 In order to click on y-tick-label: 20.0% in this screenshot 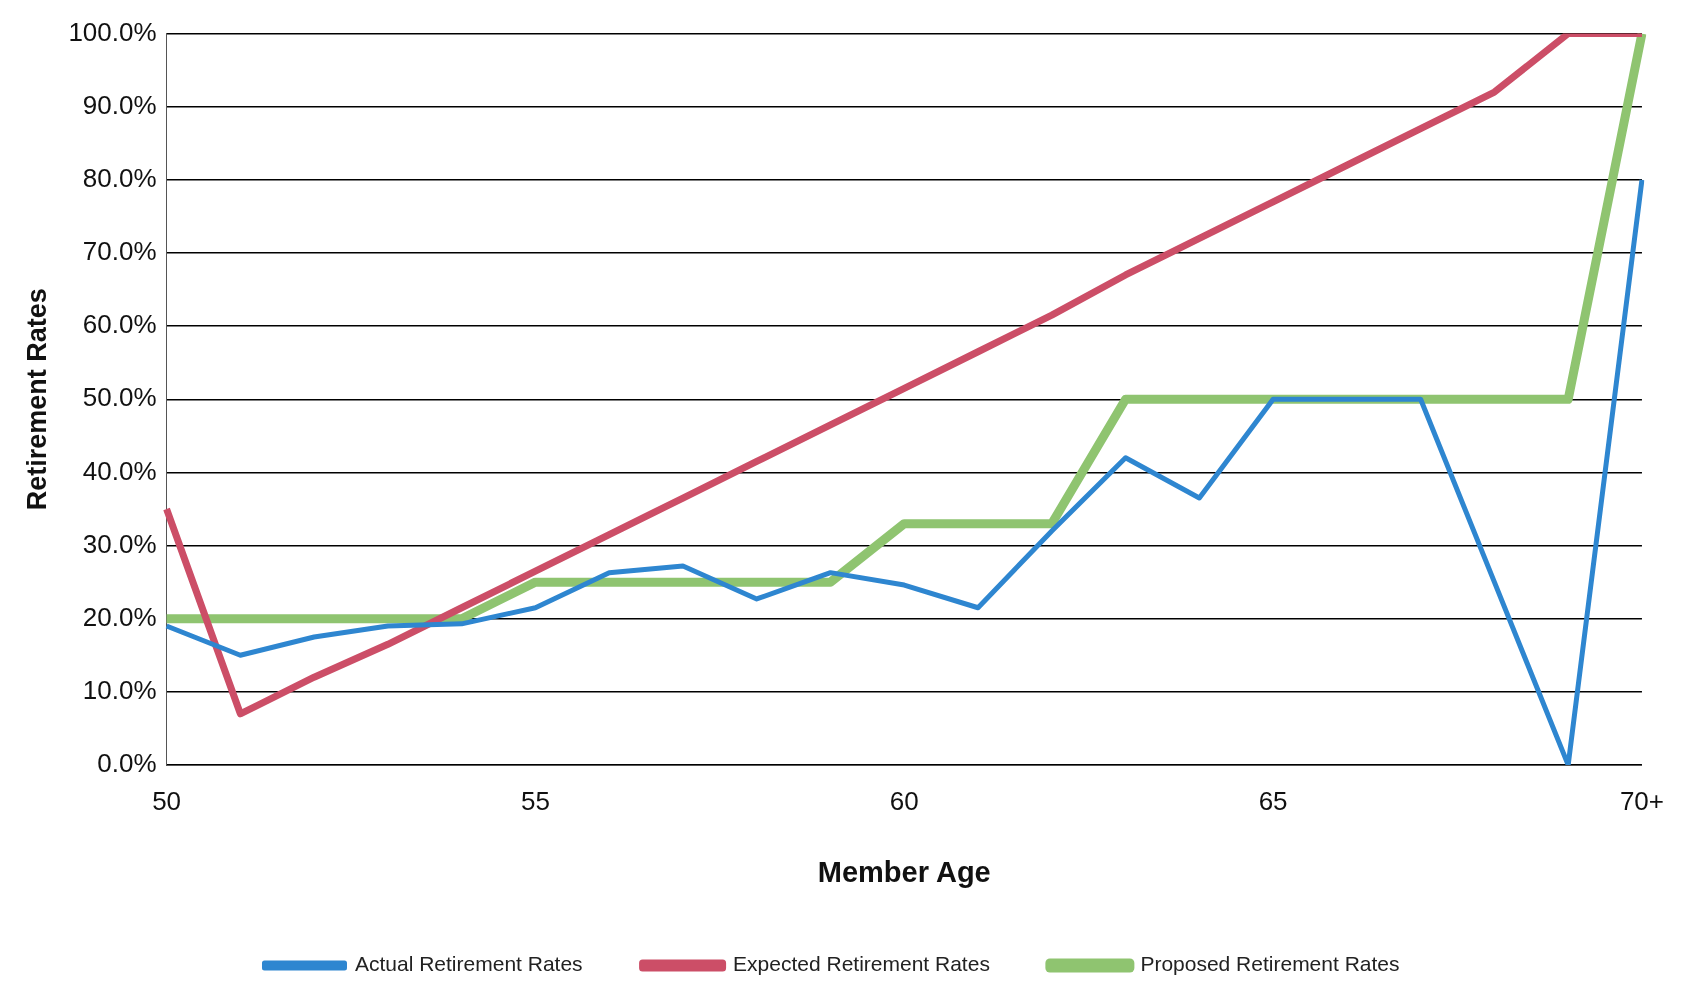, I will do `click(119, 616)`.